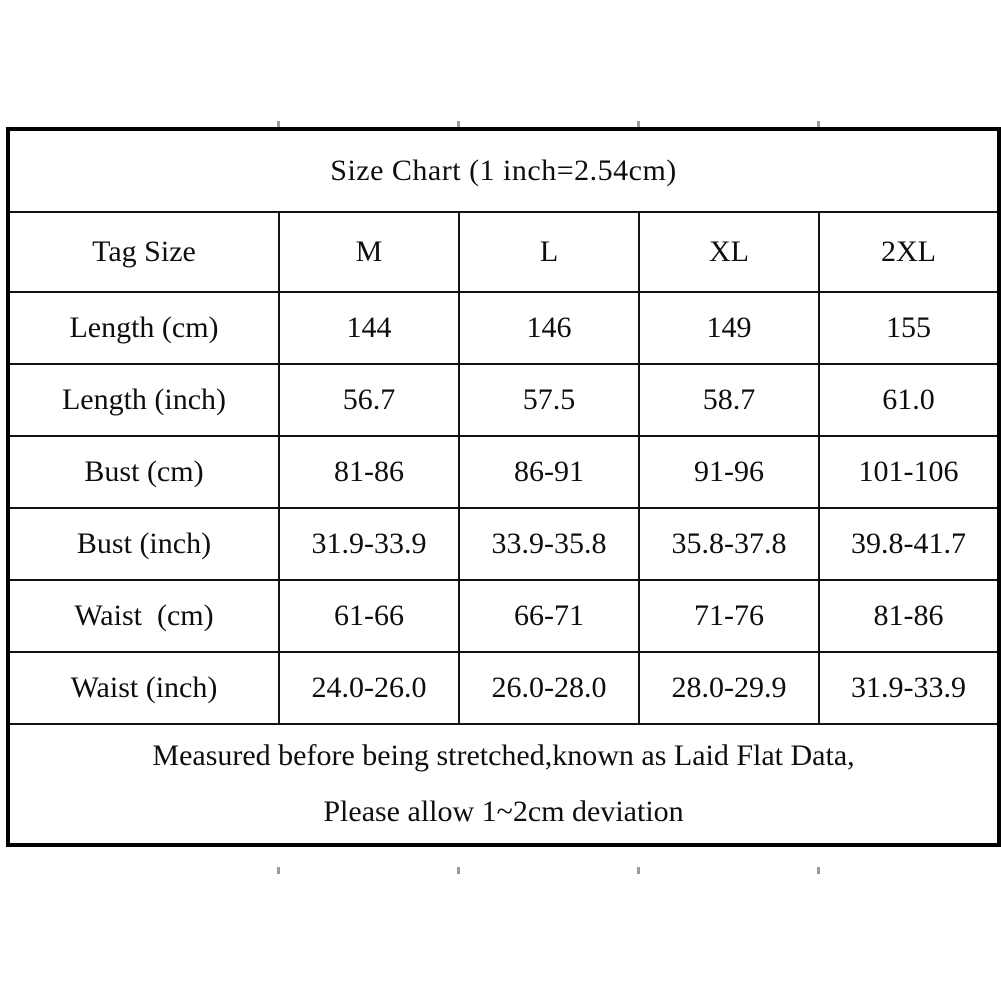 This screenshot has width=1001, height=1001. I want to click on cell-value: 39.8-41.7, so click(909, 544).